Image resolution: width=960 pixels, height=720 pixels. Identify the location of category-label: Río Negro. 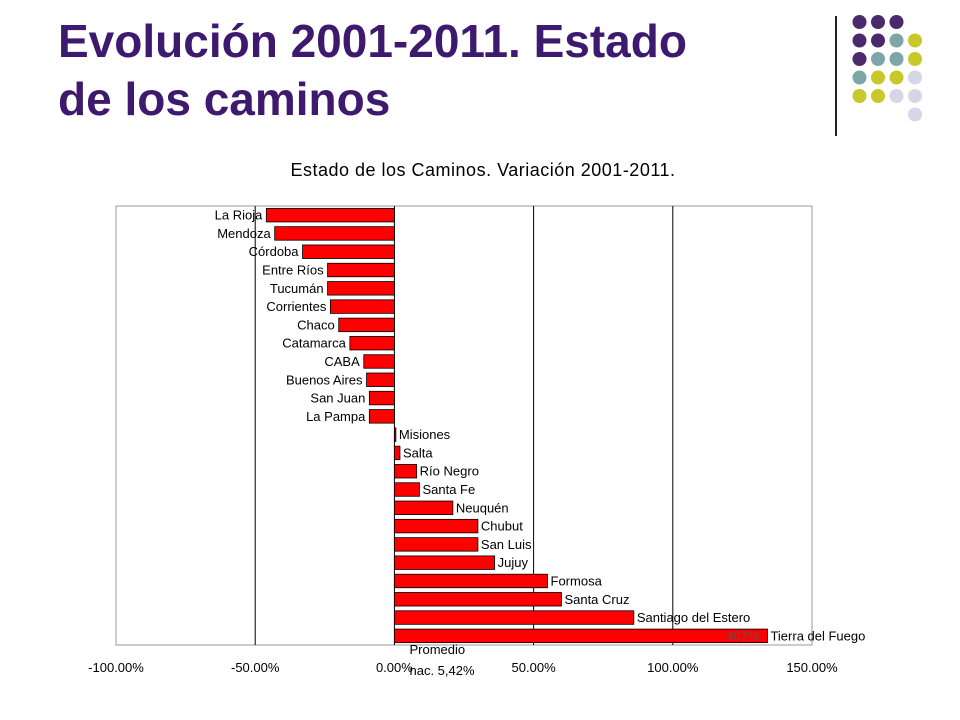
(449, 471).